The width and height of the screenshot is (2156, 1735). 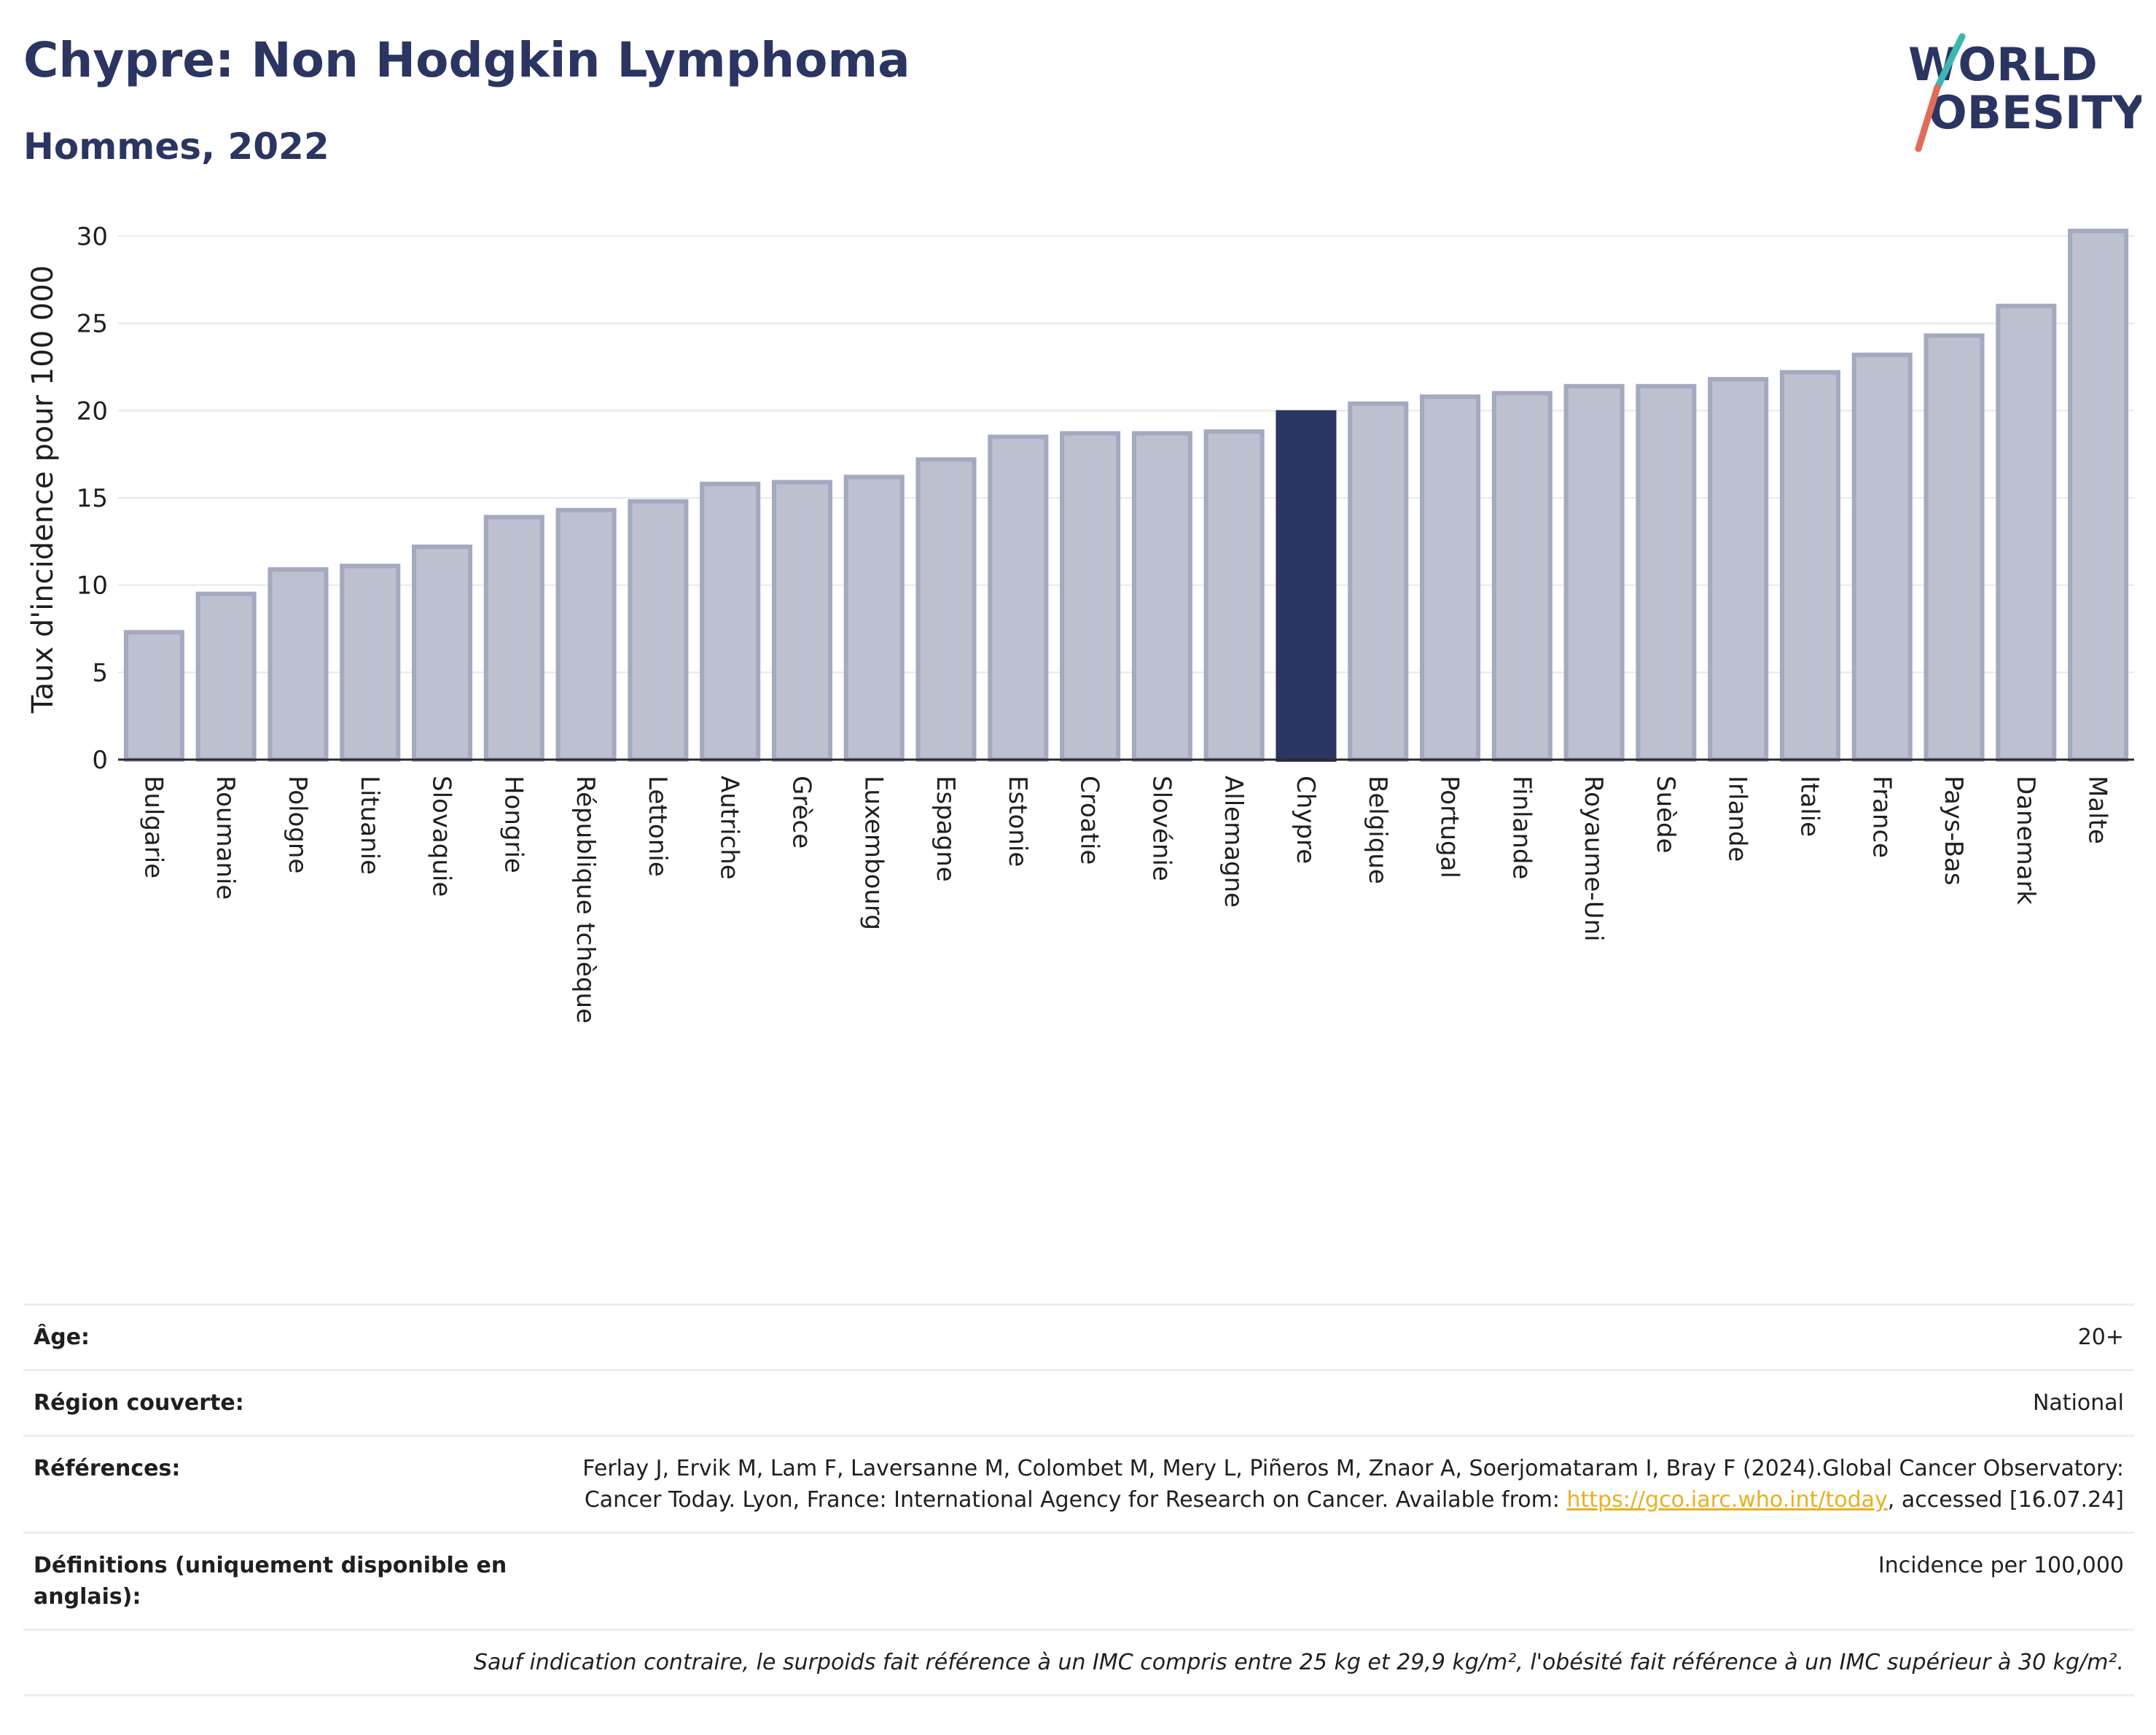 What do you see at coordinates (1594, 572) in the screenshot?
I see `bar-royaume-uni` at bounding box center [1594, 572].